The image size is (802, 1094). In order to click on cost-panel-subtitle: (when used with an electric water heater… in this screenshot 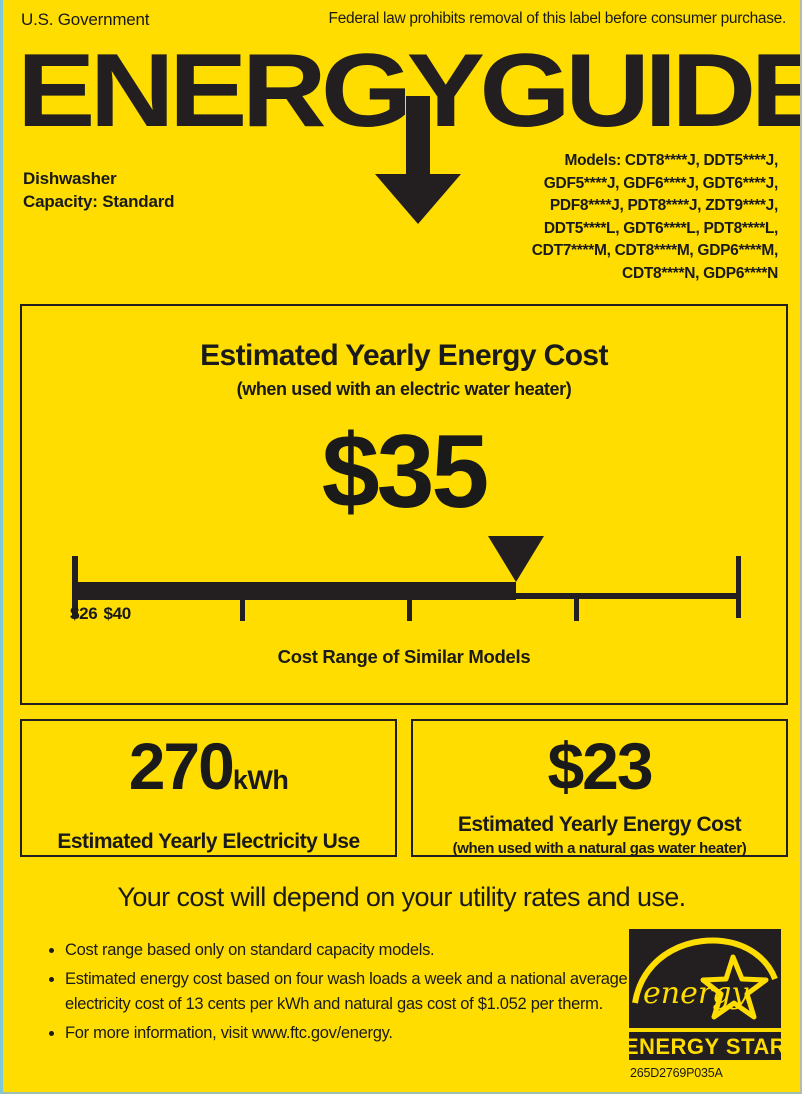, I will do `click(404, 389)`.